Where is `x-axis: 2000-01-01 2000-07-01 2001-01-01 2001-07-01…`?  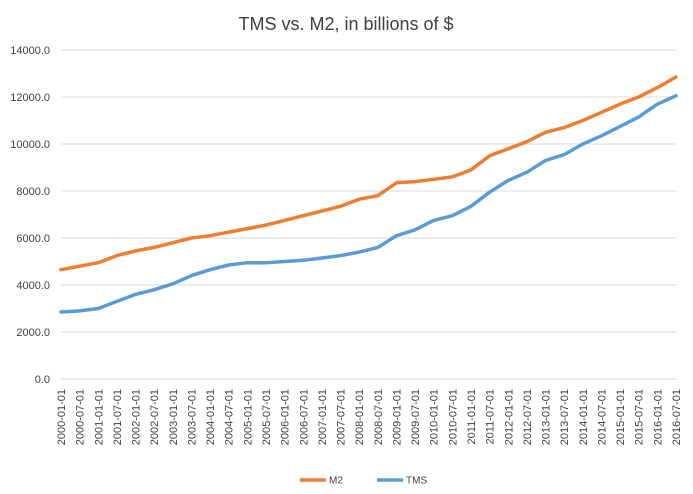 x-axis: 2000-01-01 2000-07-01 2001-01-01 2001-07-01… is located at coordinates (369, 417).